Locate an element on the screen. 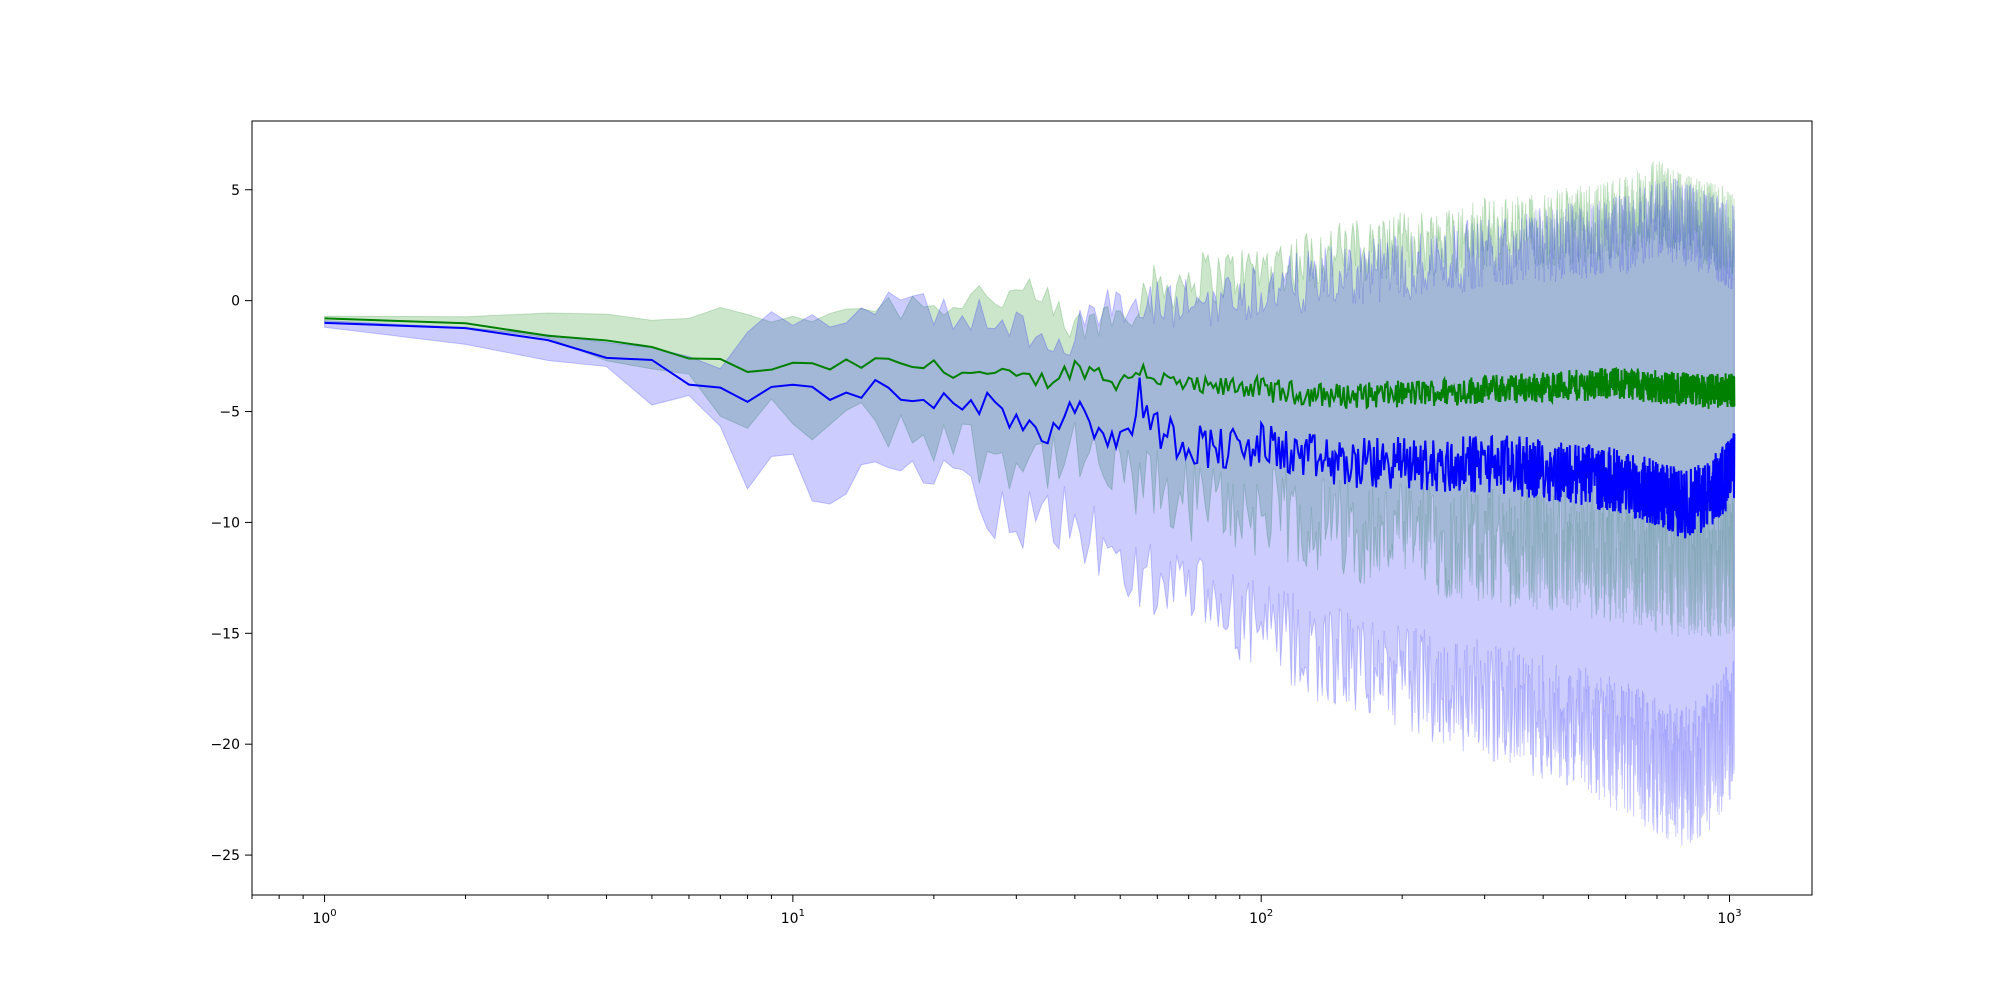 This screenshot has height=1000, width=2000. y-tick-label: 5 is located at coordinates (235, 191).